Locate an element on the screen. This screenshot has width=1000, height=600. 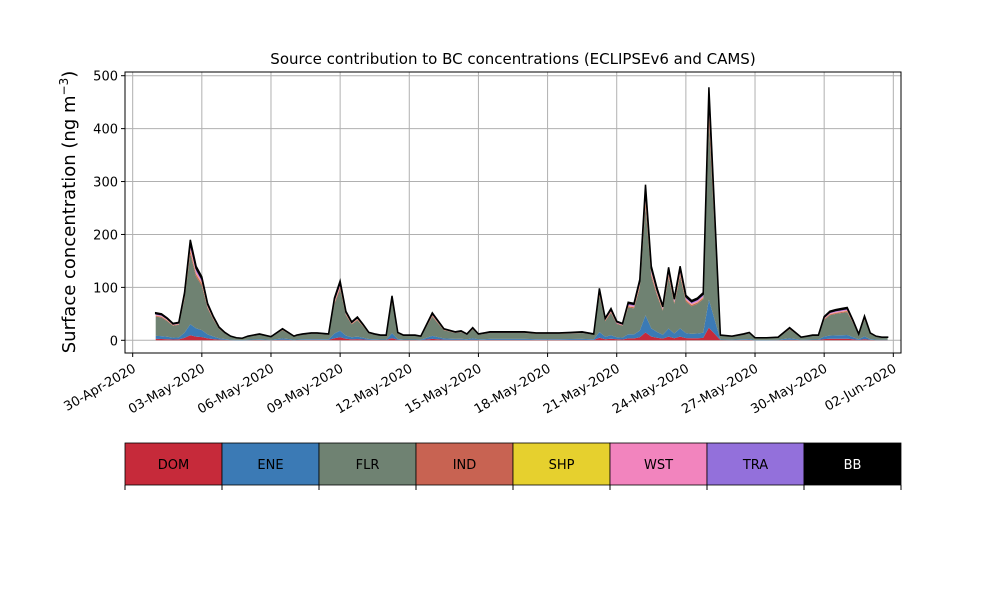
y-axis-label: Surface concentration (ng m−3) is located at coordinates (68, 212).